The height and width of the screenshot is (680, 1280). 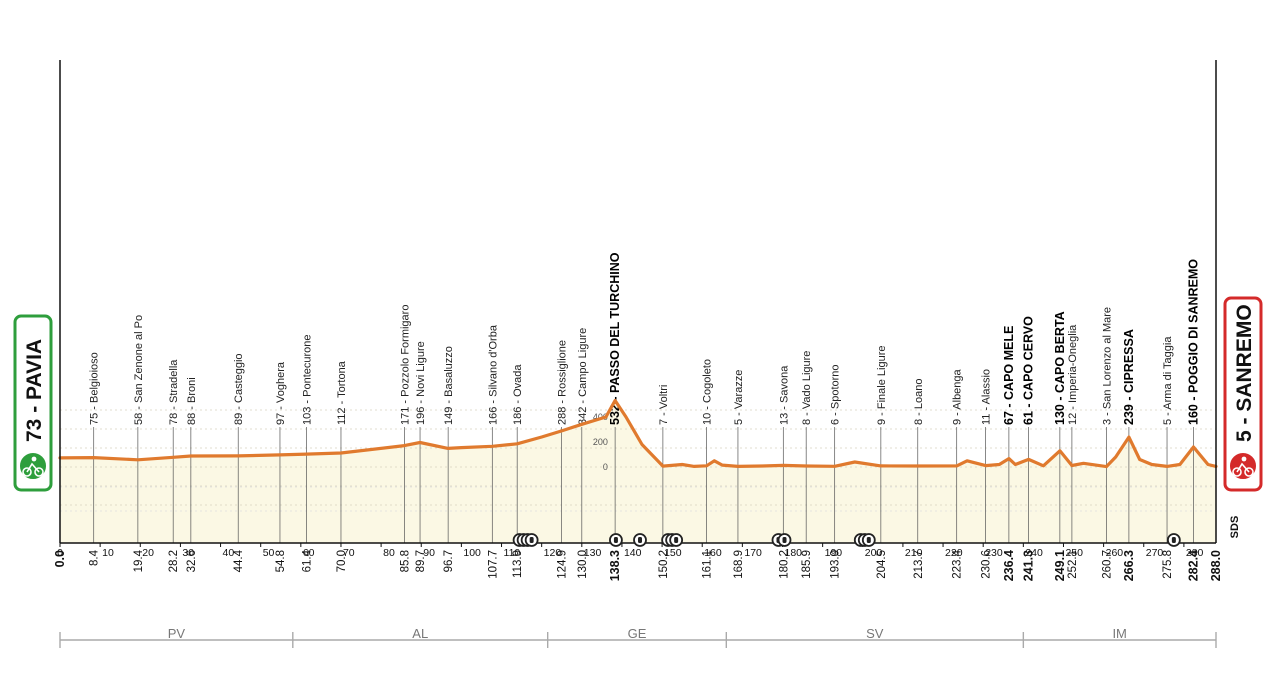 What do you see at coordinates (987, 564) in the screenshot?
I see `waypoint-km-label: 230.6` at bounding box center [987, 564].